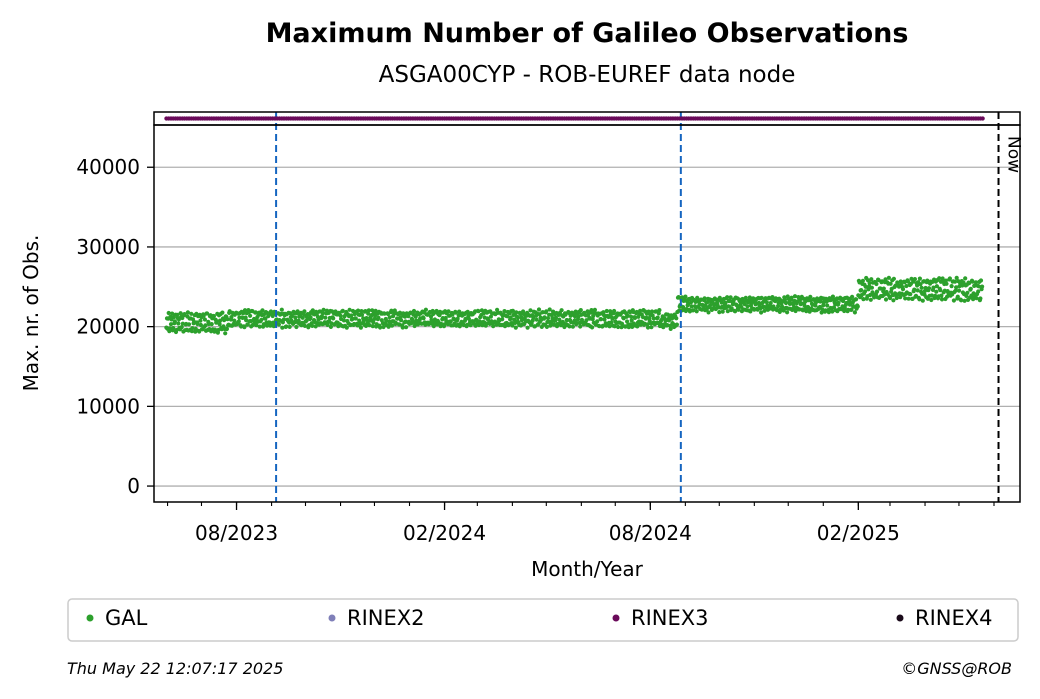  I want to click on y-axis-ticks: 0 10000 20000 30000 40000, so click(115, 326).